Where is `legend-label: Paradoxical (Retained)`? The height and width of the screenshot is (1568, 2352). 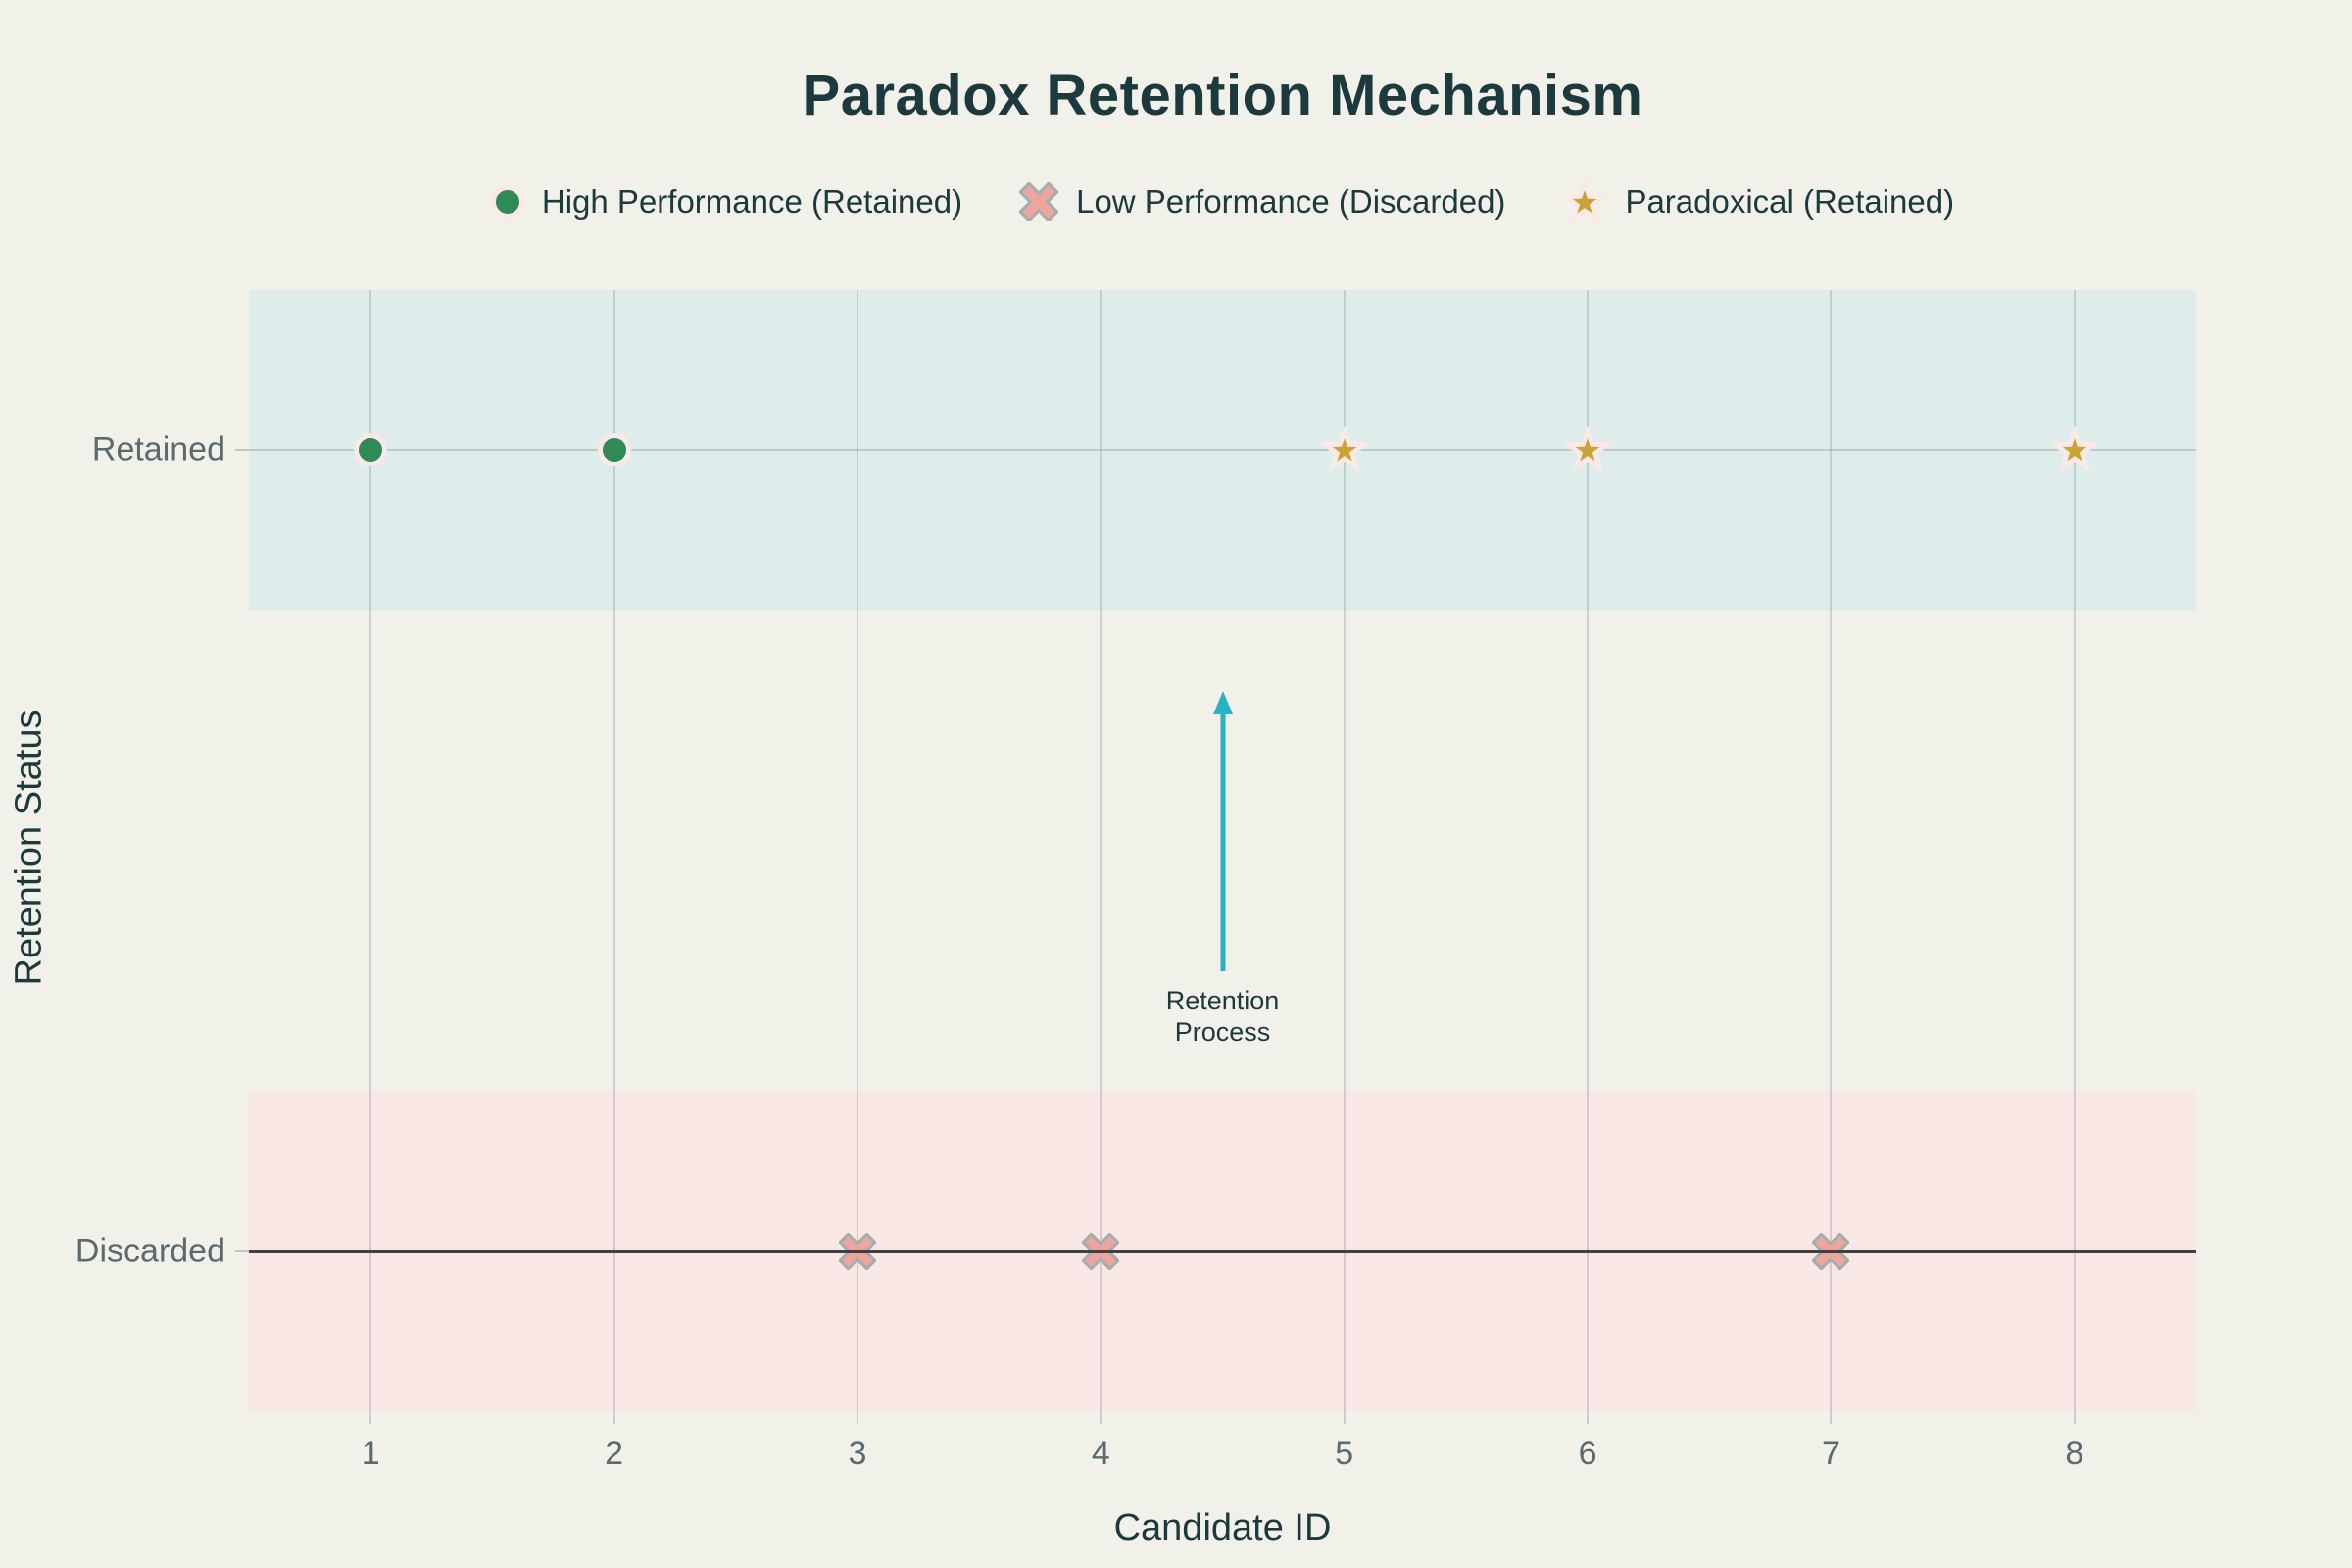 legend-label: Paradoxical (Retained) is located at coordinates (1790, 201).